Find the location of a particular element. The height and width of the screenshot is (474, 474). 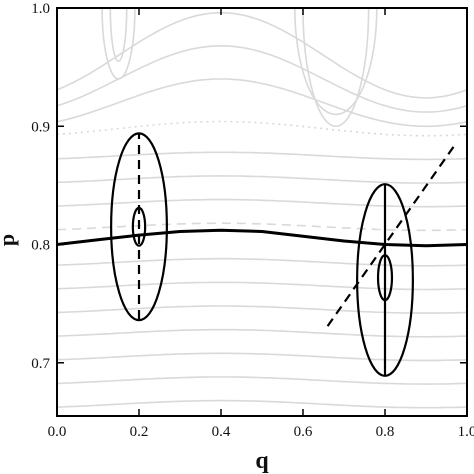

y-tick-label: 0.8 is located at coordinates (40, 246).